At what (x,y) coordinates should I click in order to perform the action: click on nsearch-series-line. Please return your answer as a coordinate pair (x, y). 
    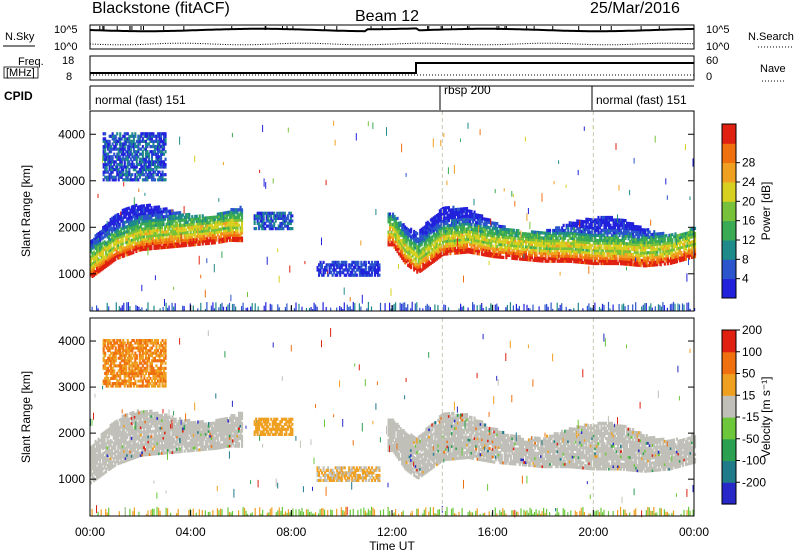
    Looking at the image, I should click on (392, 44).